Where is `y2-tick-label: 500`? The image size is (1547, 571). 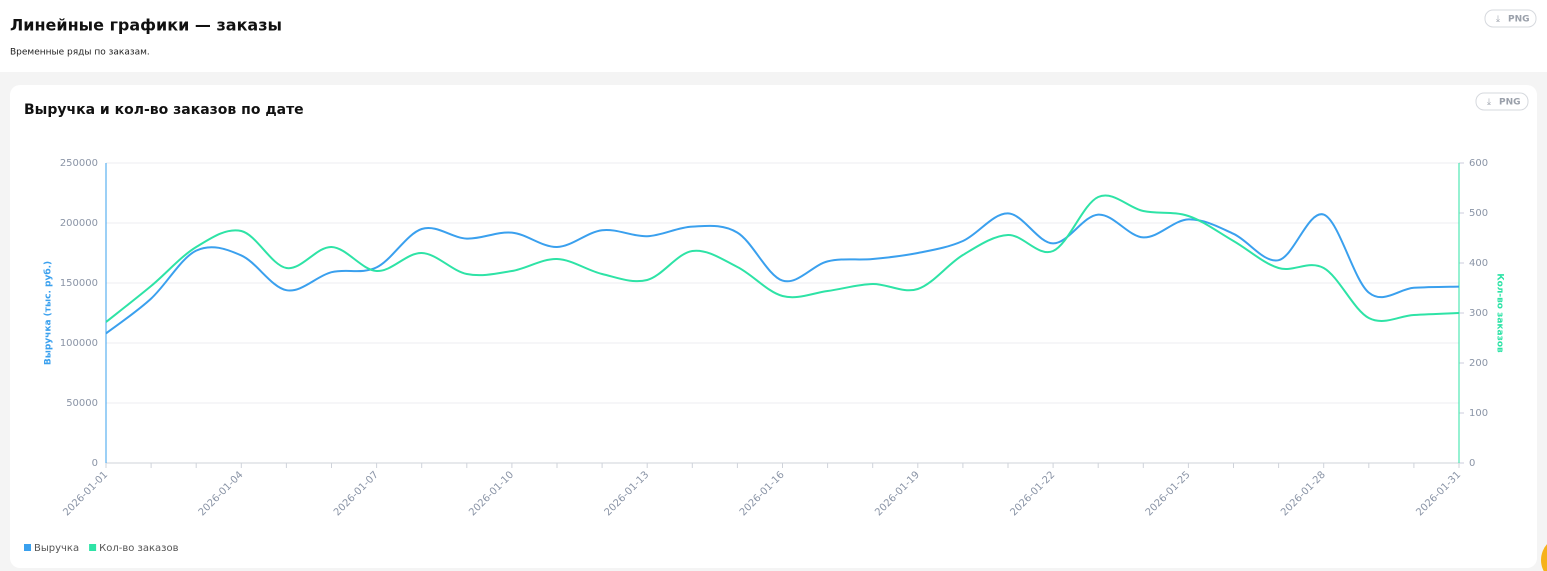
y2-tick-label: 500 is located at coordinates (1478, 213).